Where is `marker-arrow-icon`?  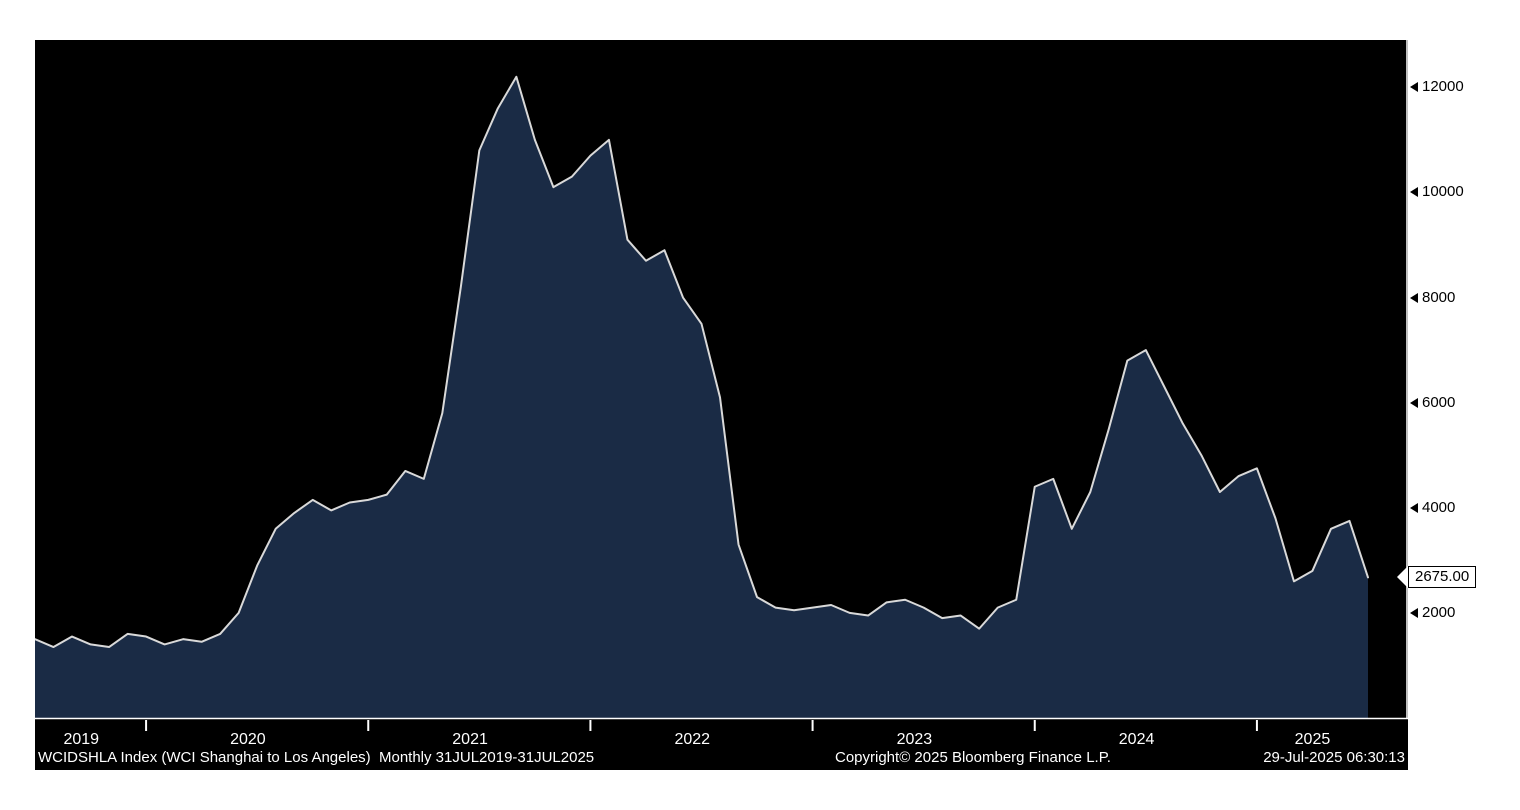
marker-arrow-icon is located at coordinates (1402, 577).